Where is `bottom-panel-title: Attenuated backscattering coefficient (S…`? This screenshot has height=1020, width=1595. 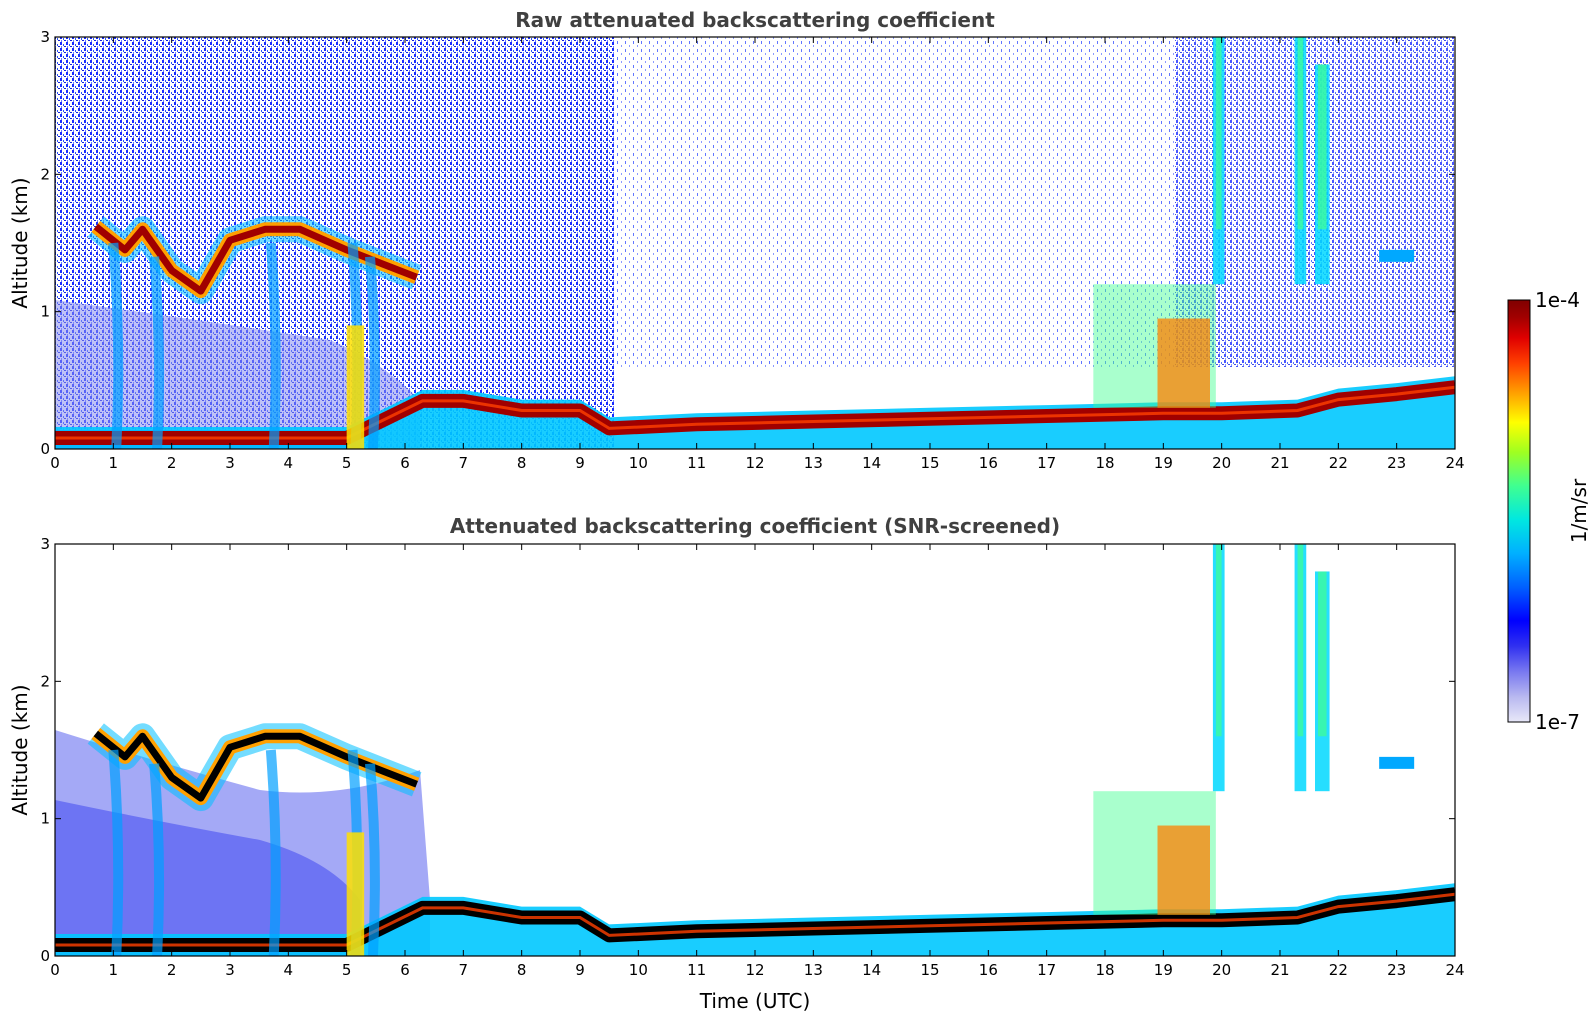 bottom-panel-title: Attenuated backscattering coefficient (S… is located at coordinates (755, 526).